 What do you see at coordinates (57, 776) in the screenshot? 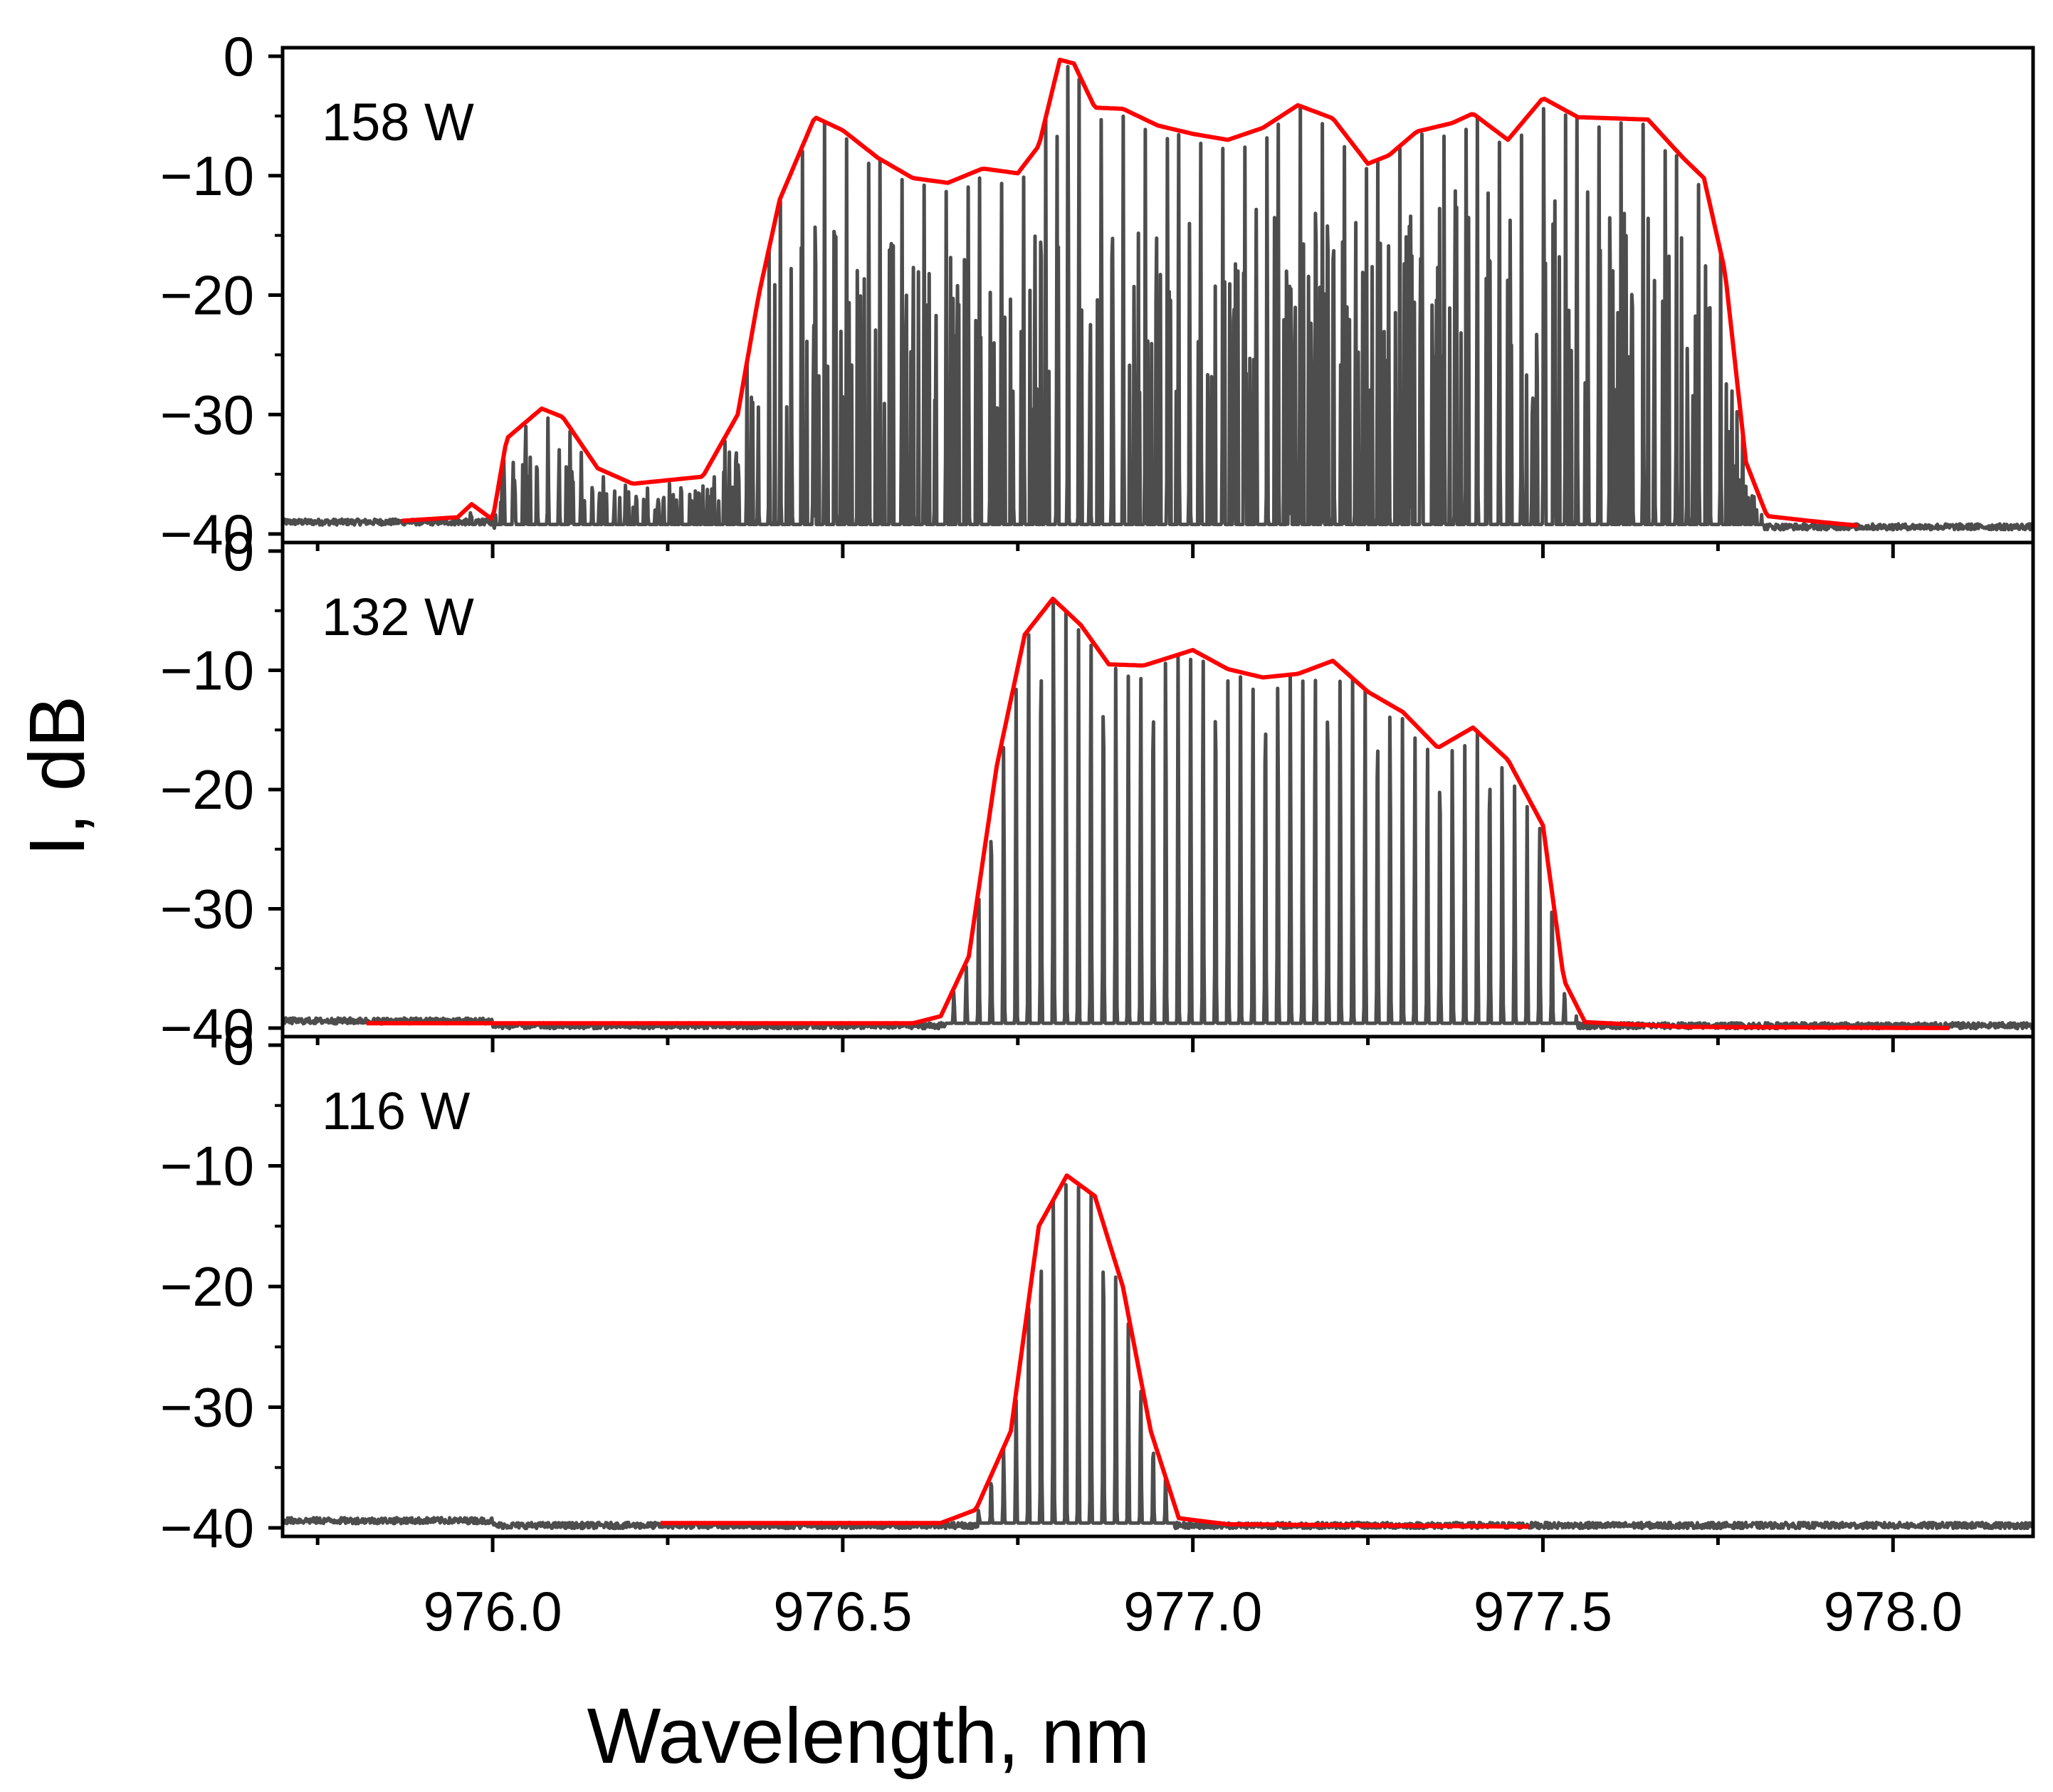
I see `y-axis-title: I, dB` at bounding box center [57, 776].